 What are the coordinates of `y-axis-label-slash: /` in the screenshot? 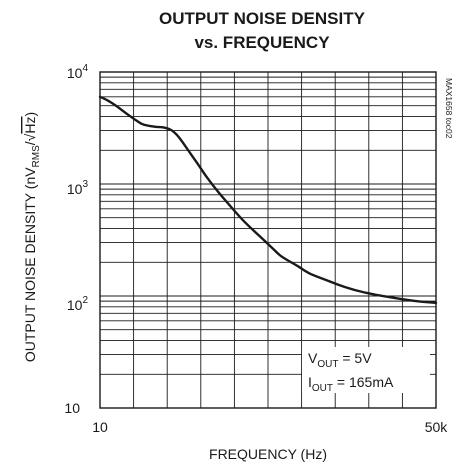 It's located at (30, 143).